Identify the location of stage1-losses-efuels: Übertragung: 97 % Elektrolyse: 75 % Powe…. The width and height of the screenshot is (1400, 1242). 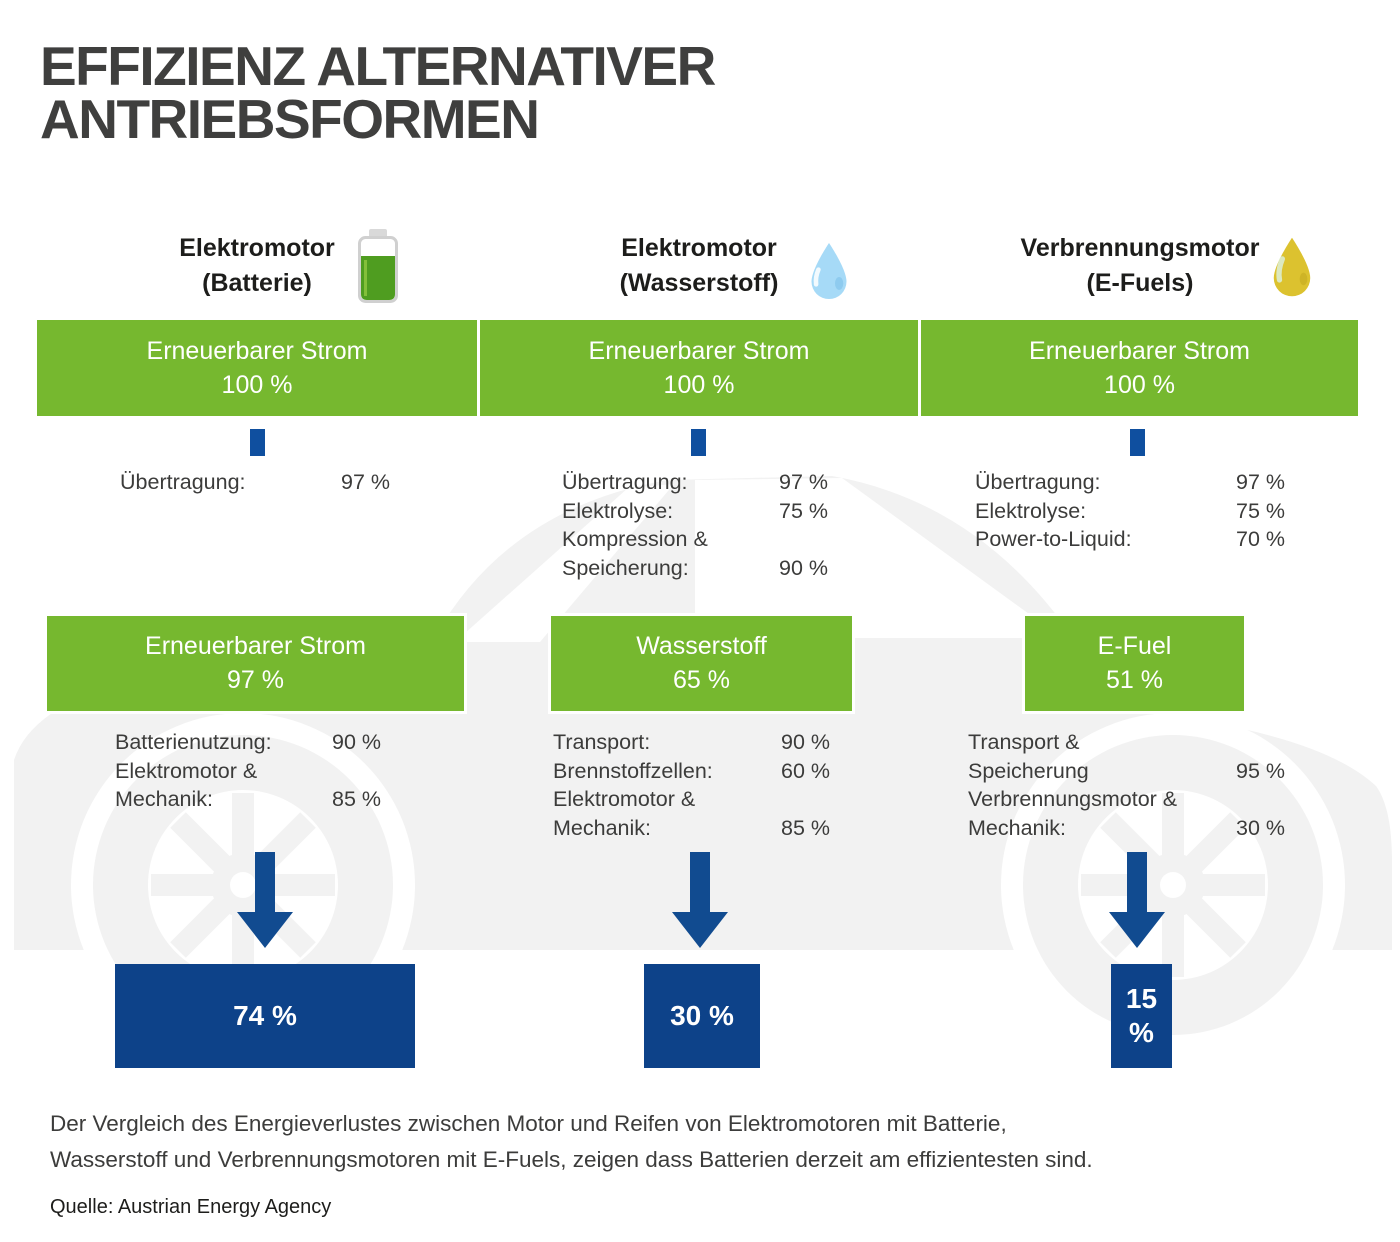
(1130, 511).